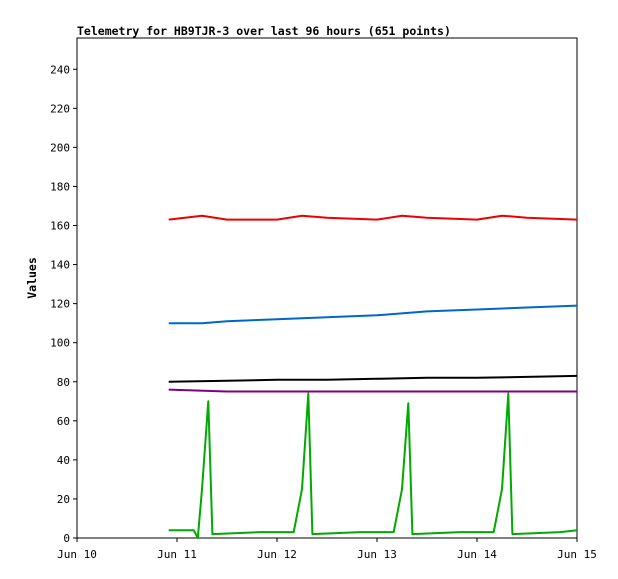 The width and height of the screenshot is (618, 579). I want to click on y-tick-label: 0, so click(66, 538).